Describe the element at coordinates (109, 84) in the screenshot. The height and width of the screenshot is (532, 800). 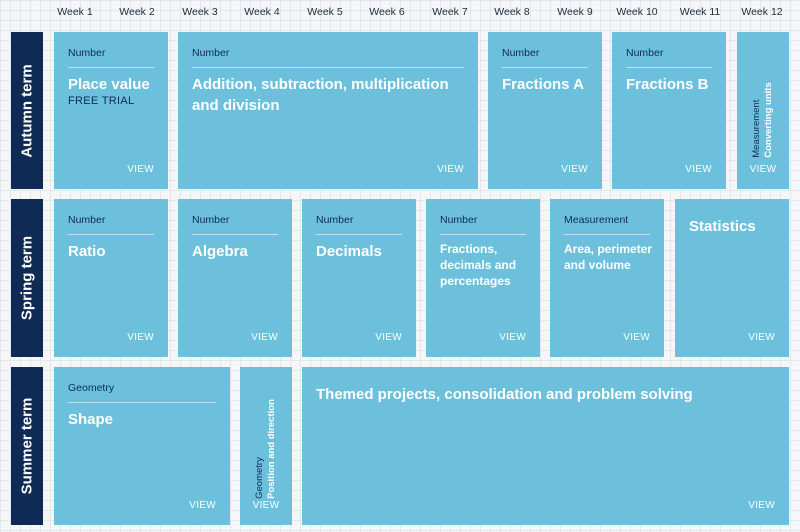
I see `card-title: Place value` at that location.